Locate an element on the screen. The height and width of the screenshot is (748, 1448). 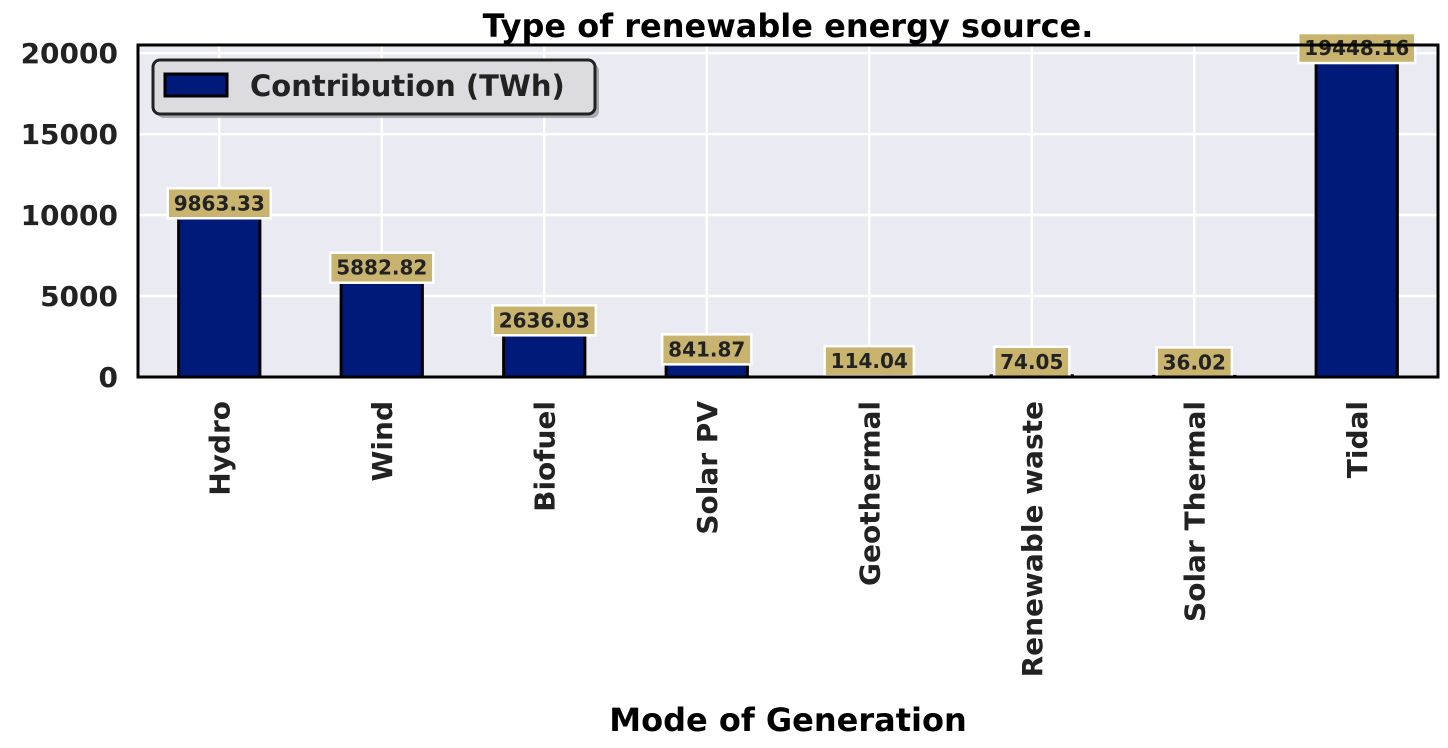
bar-wind is located at coordinates (381, 329).